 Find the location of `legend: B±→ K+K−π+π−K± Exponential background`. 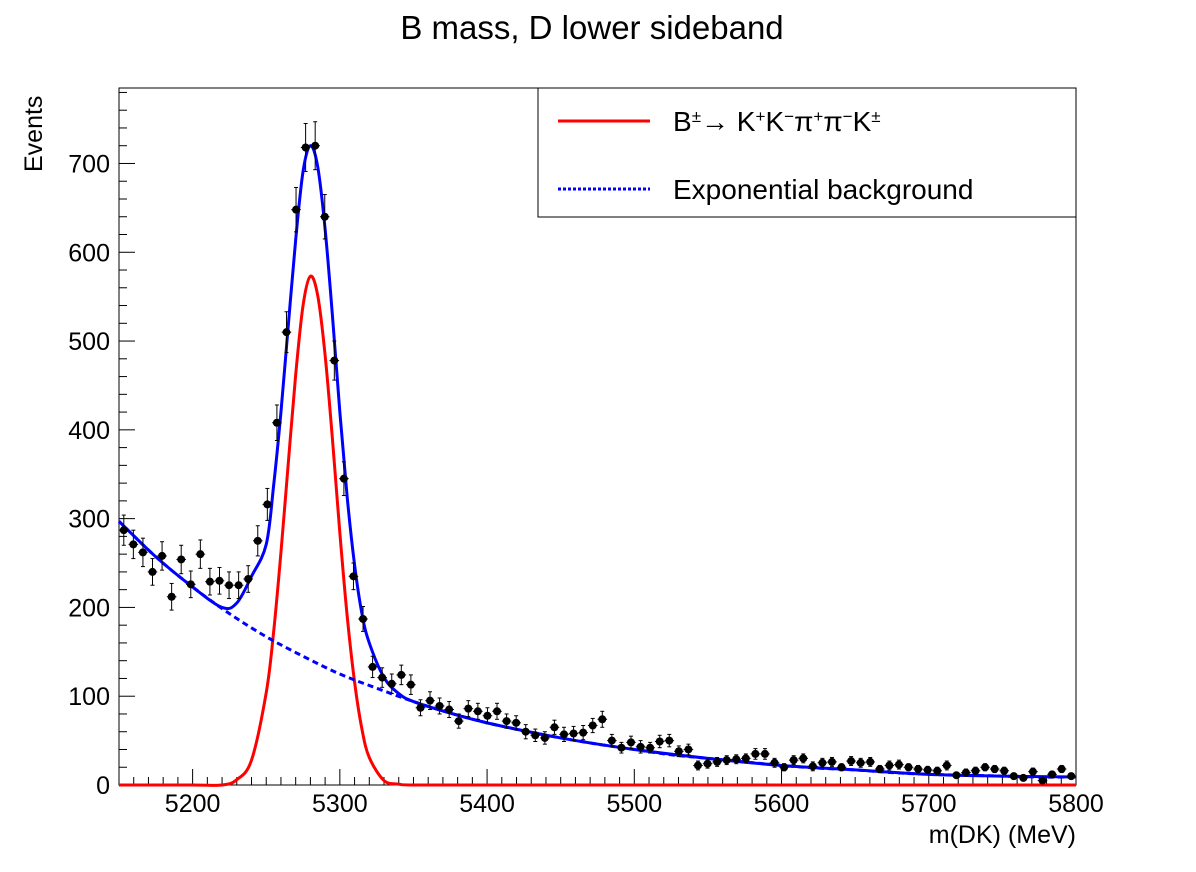

legend: B±→ K+K−π+π−K± Exponential background is located at coordinates (807, 152).